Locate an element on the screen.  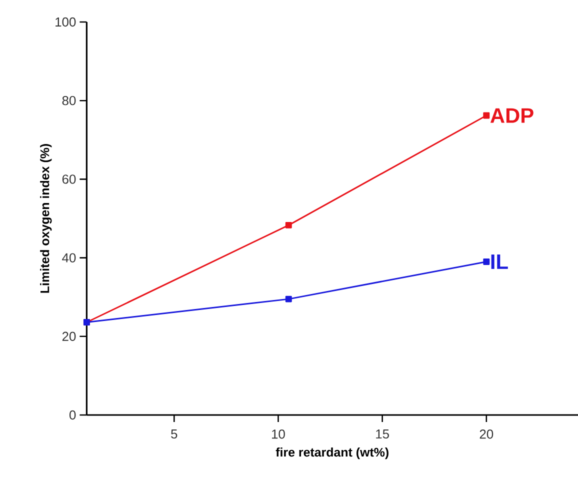
x-tick-label: 5 is located at coordinates (174, 434).